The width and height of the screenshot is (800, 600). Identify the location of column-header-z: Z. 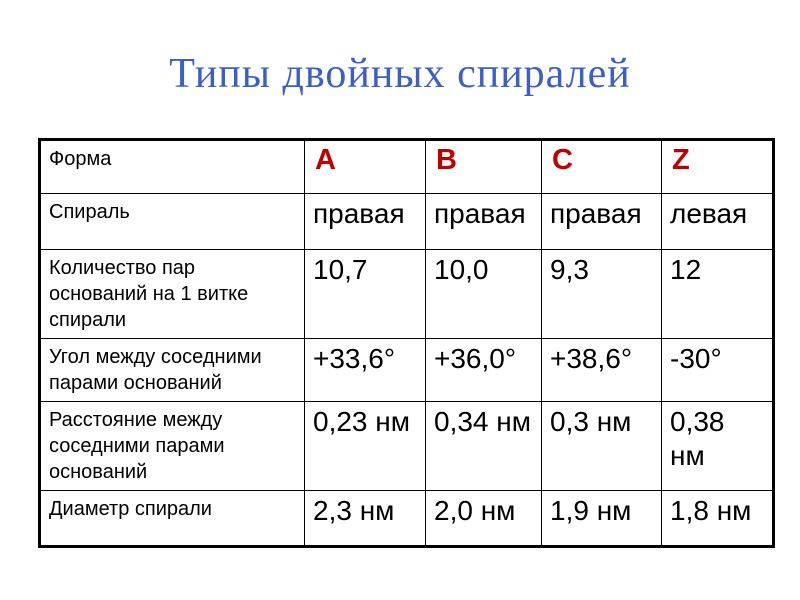
(717, 166).